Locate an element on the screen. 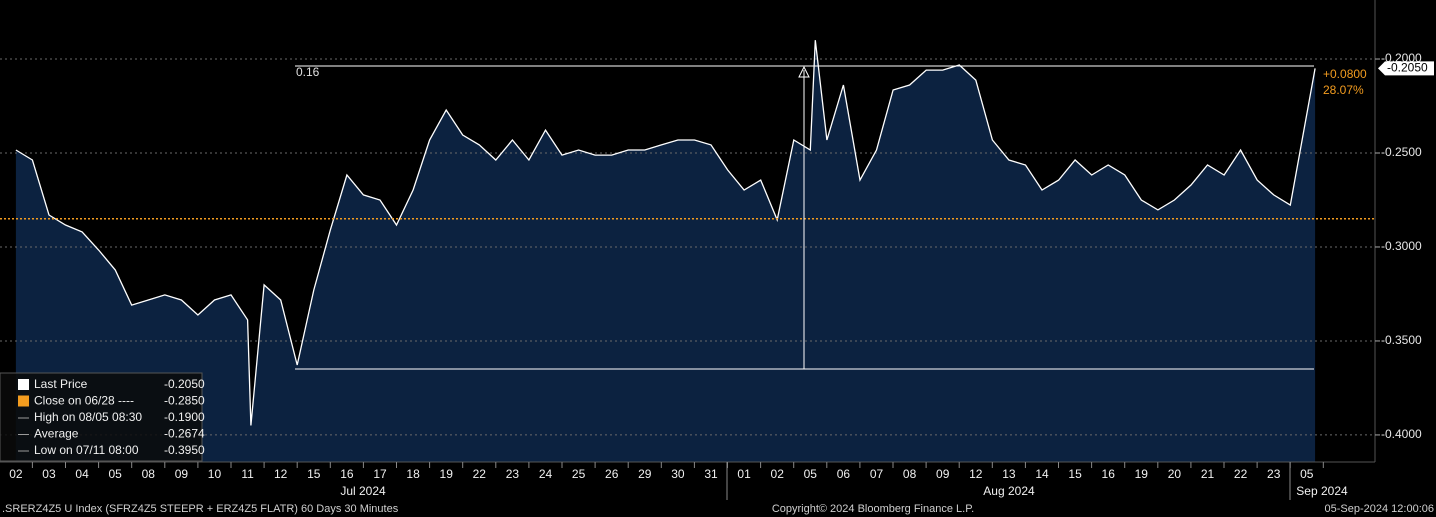  legend-name: Average is located at coordinates (56, 434).